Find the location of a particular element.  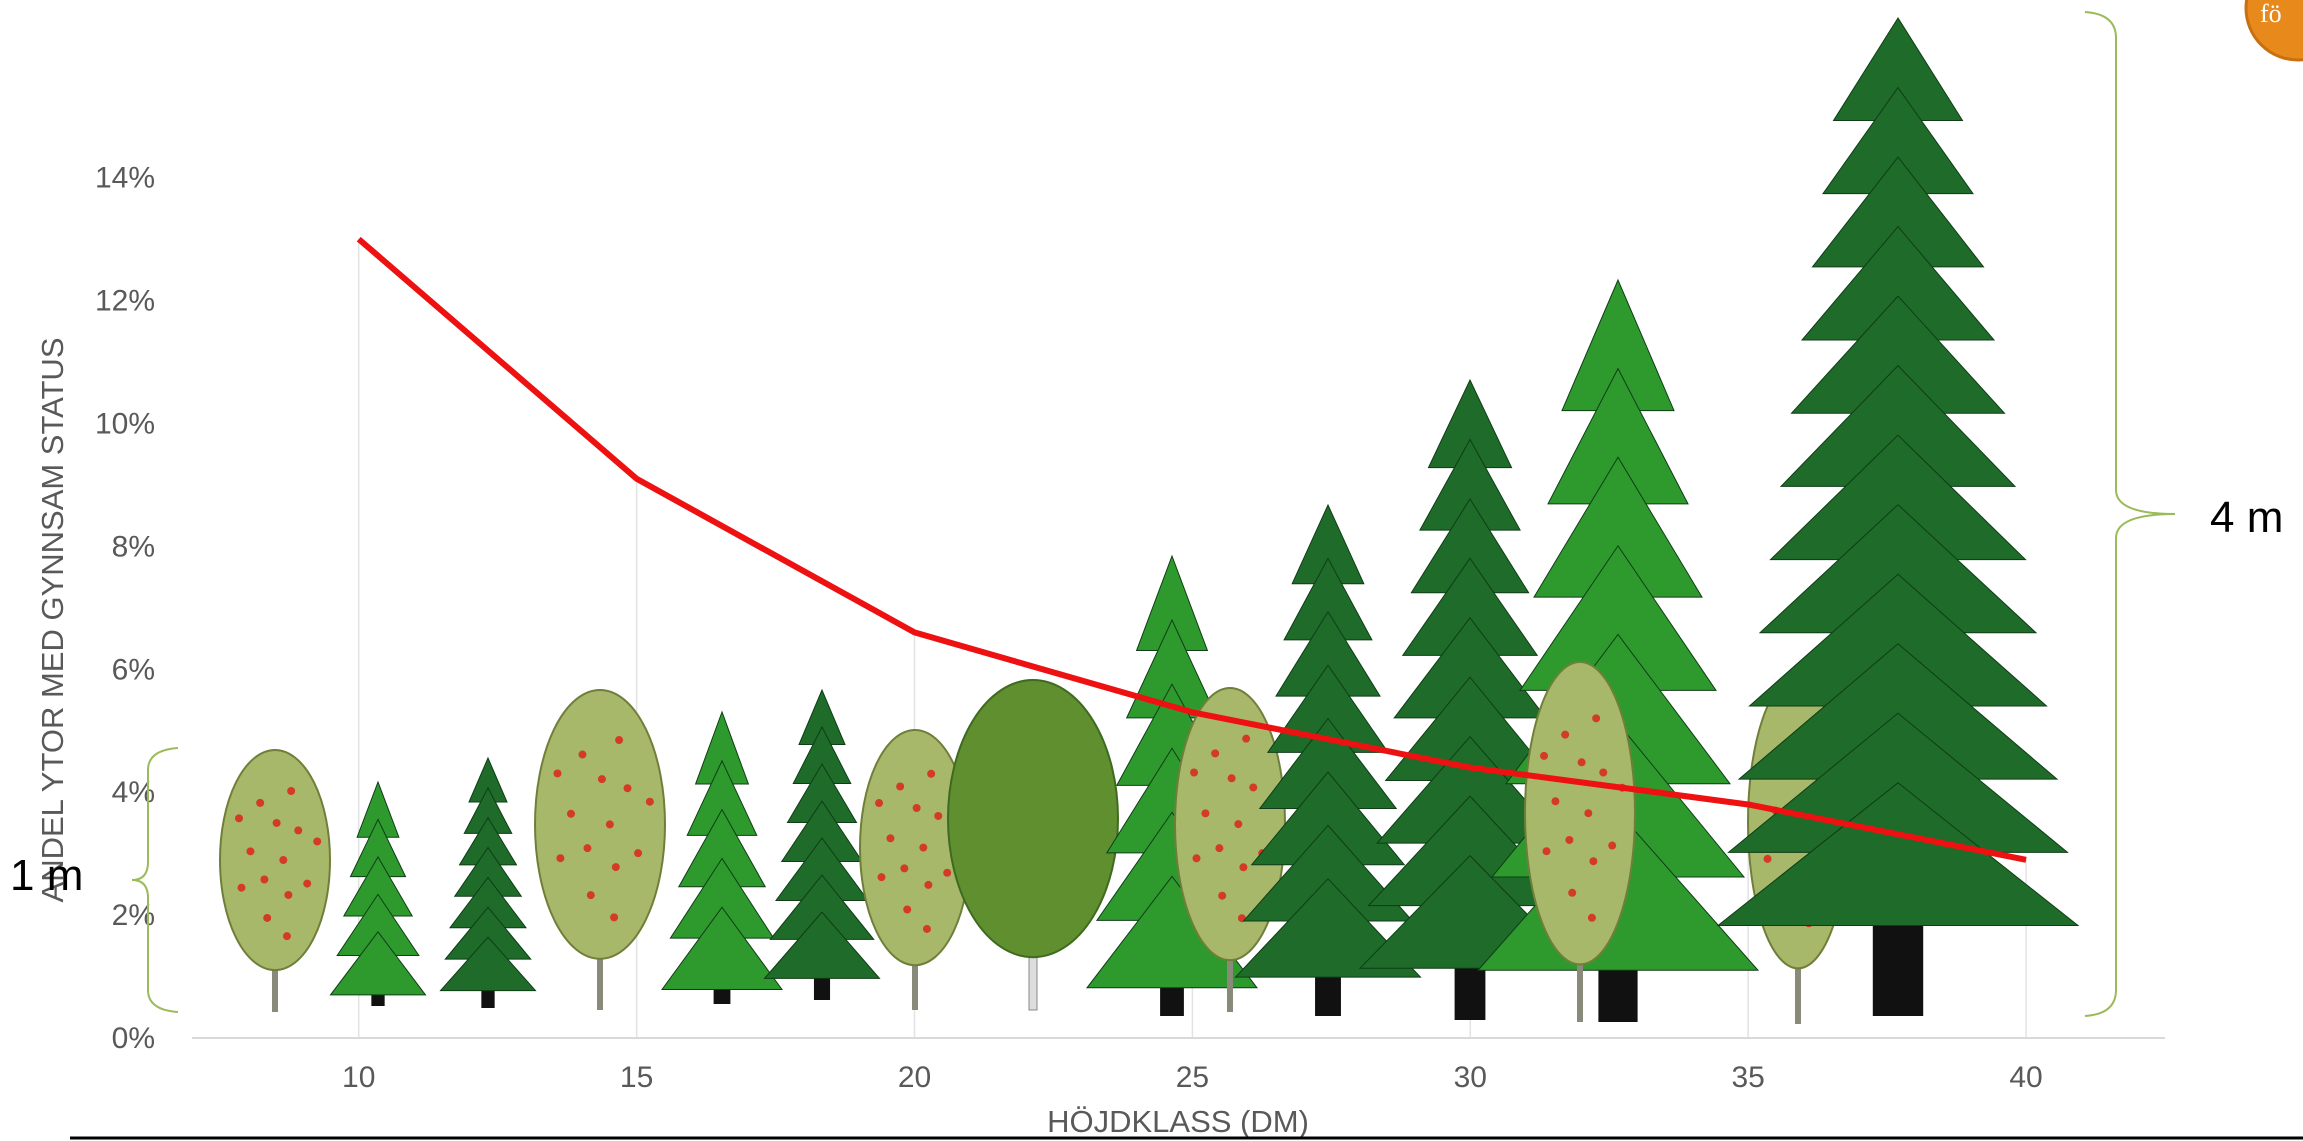

y-tick-label: 0% is located at coordinates (133, 1038).